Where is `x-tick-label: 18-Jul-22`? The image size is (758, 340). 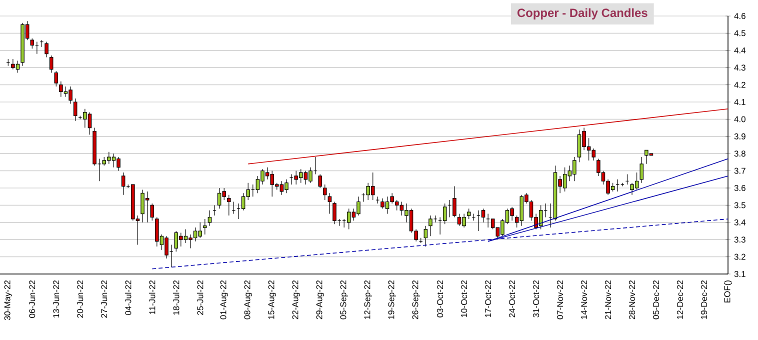
x-tick-label: 18-Jul-22 is located at coordinates (176, 297).